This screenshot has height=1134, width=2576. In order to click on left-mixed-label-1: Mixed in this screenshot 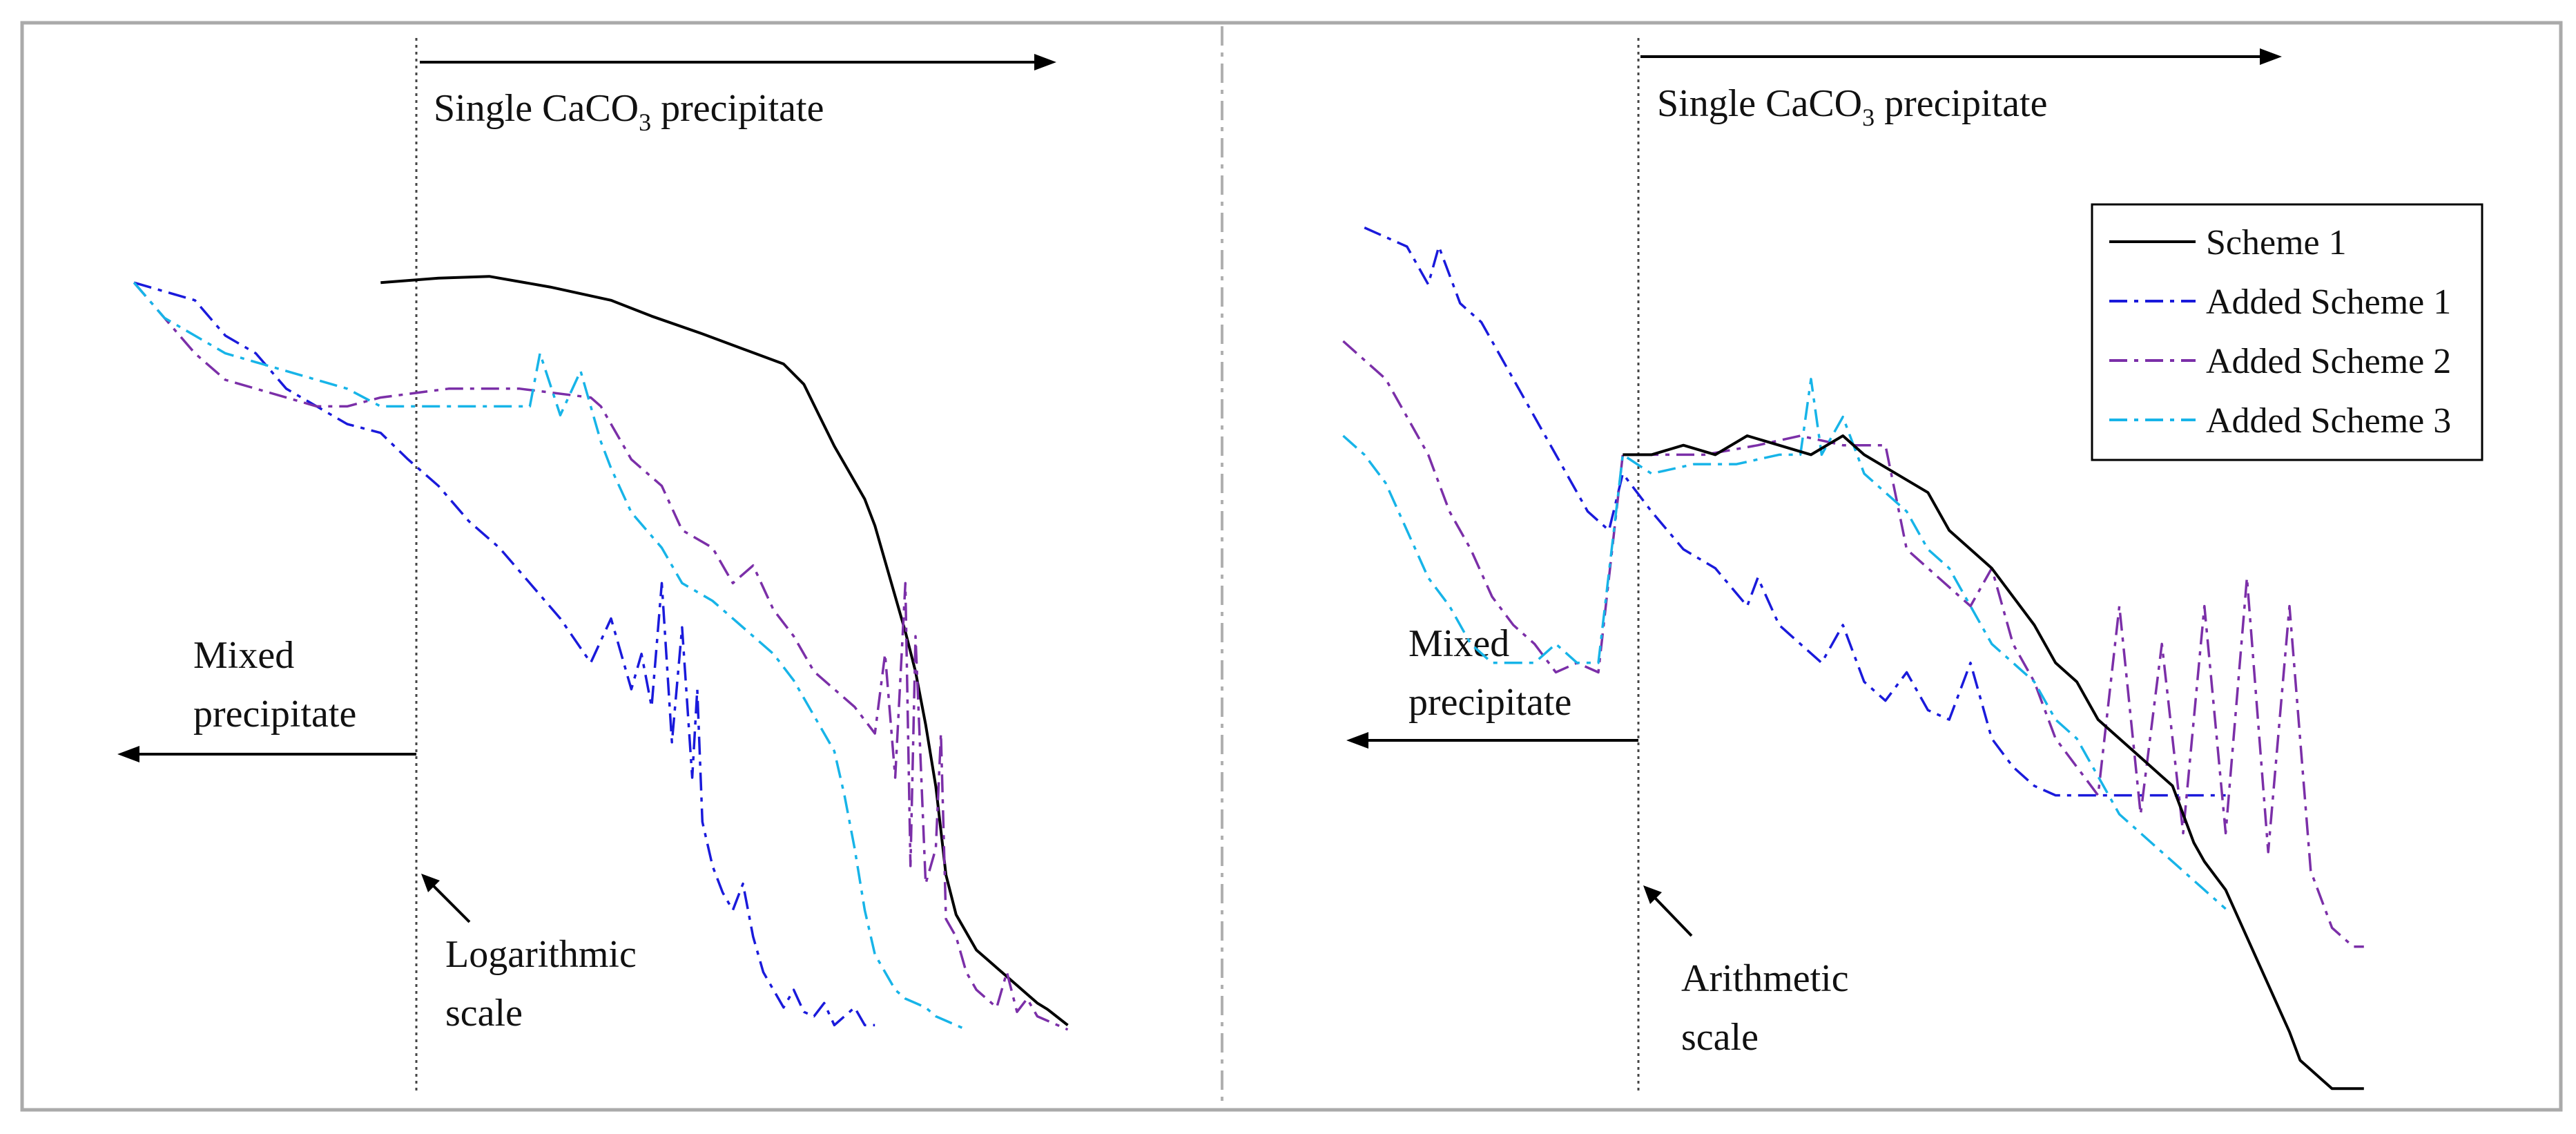, I will do `click(244, 655)`.